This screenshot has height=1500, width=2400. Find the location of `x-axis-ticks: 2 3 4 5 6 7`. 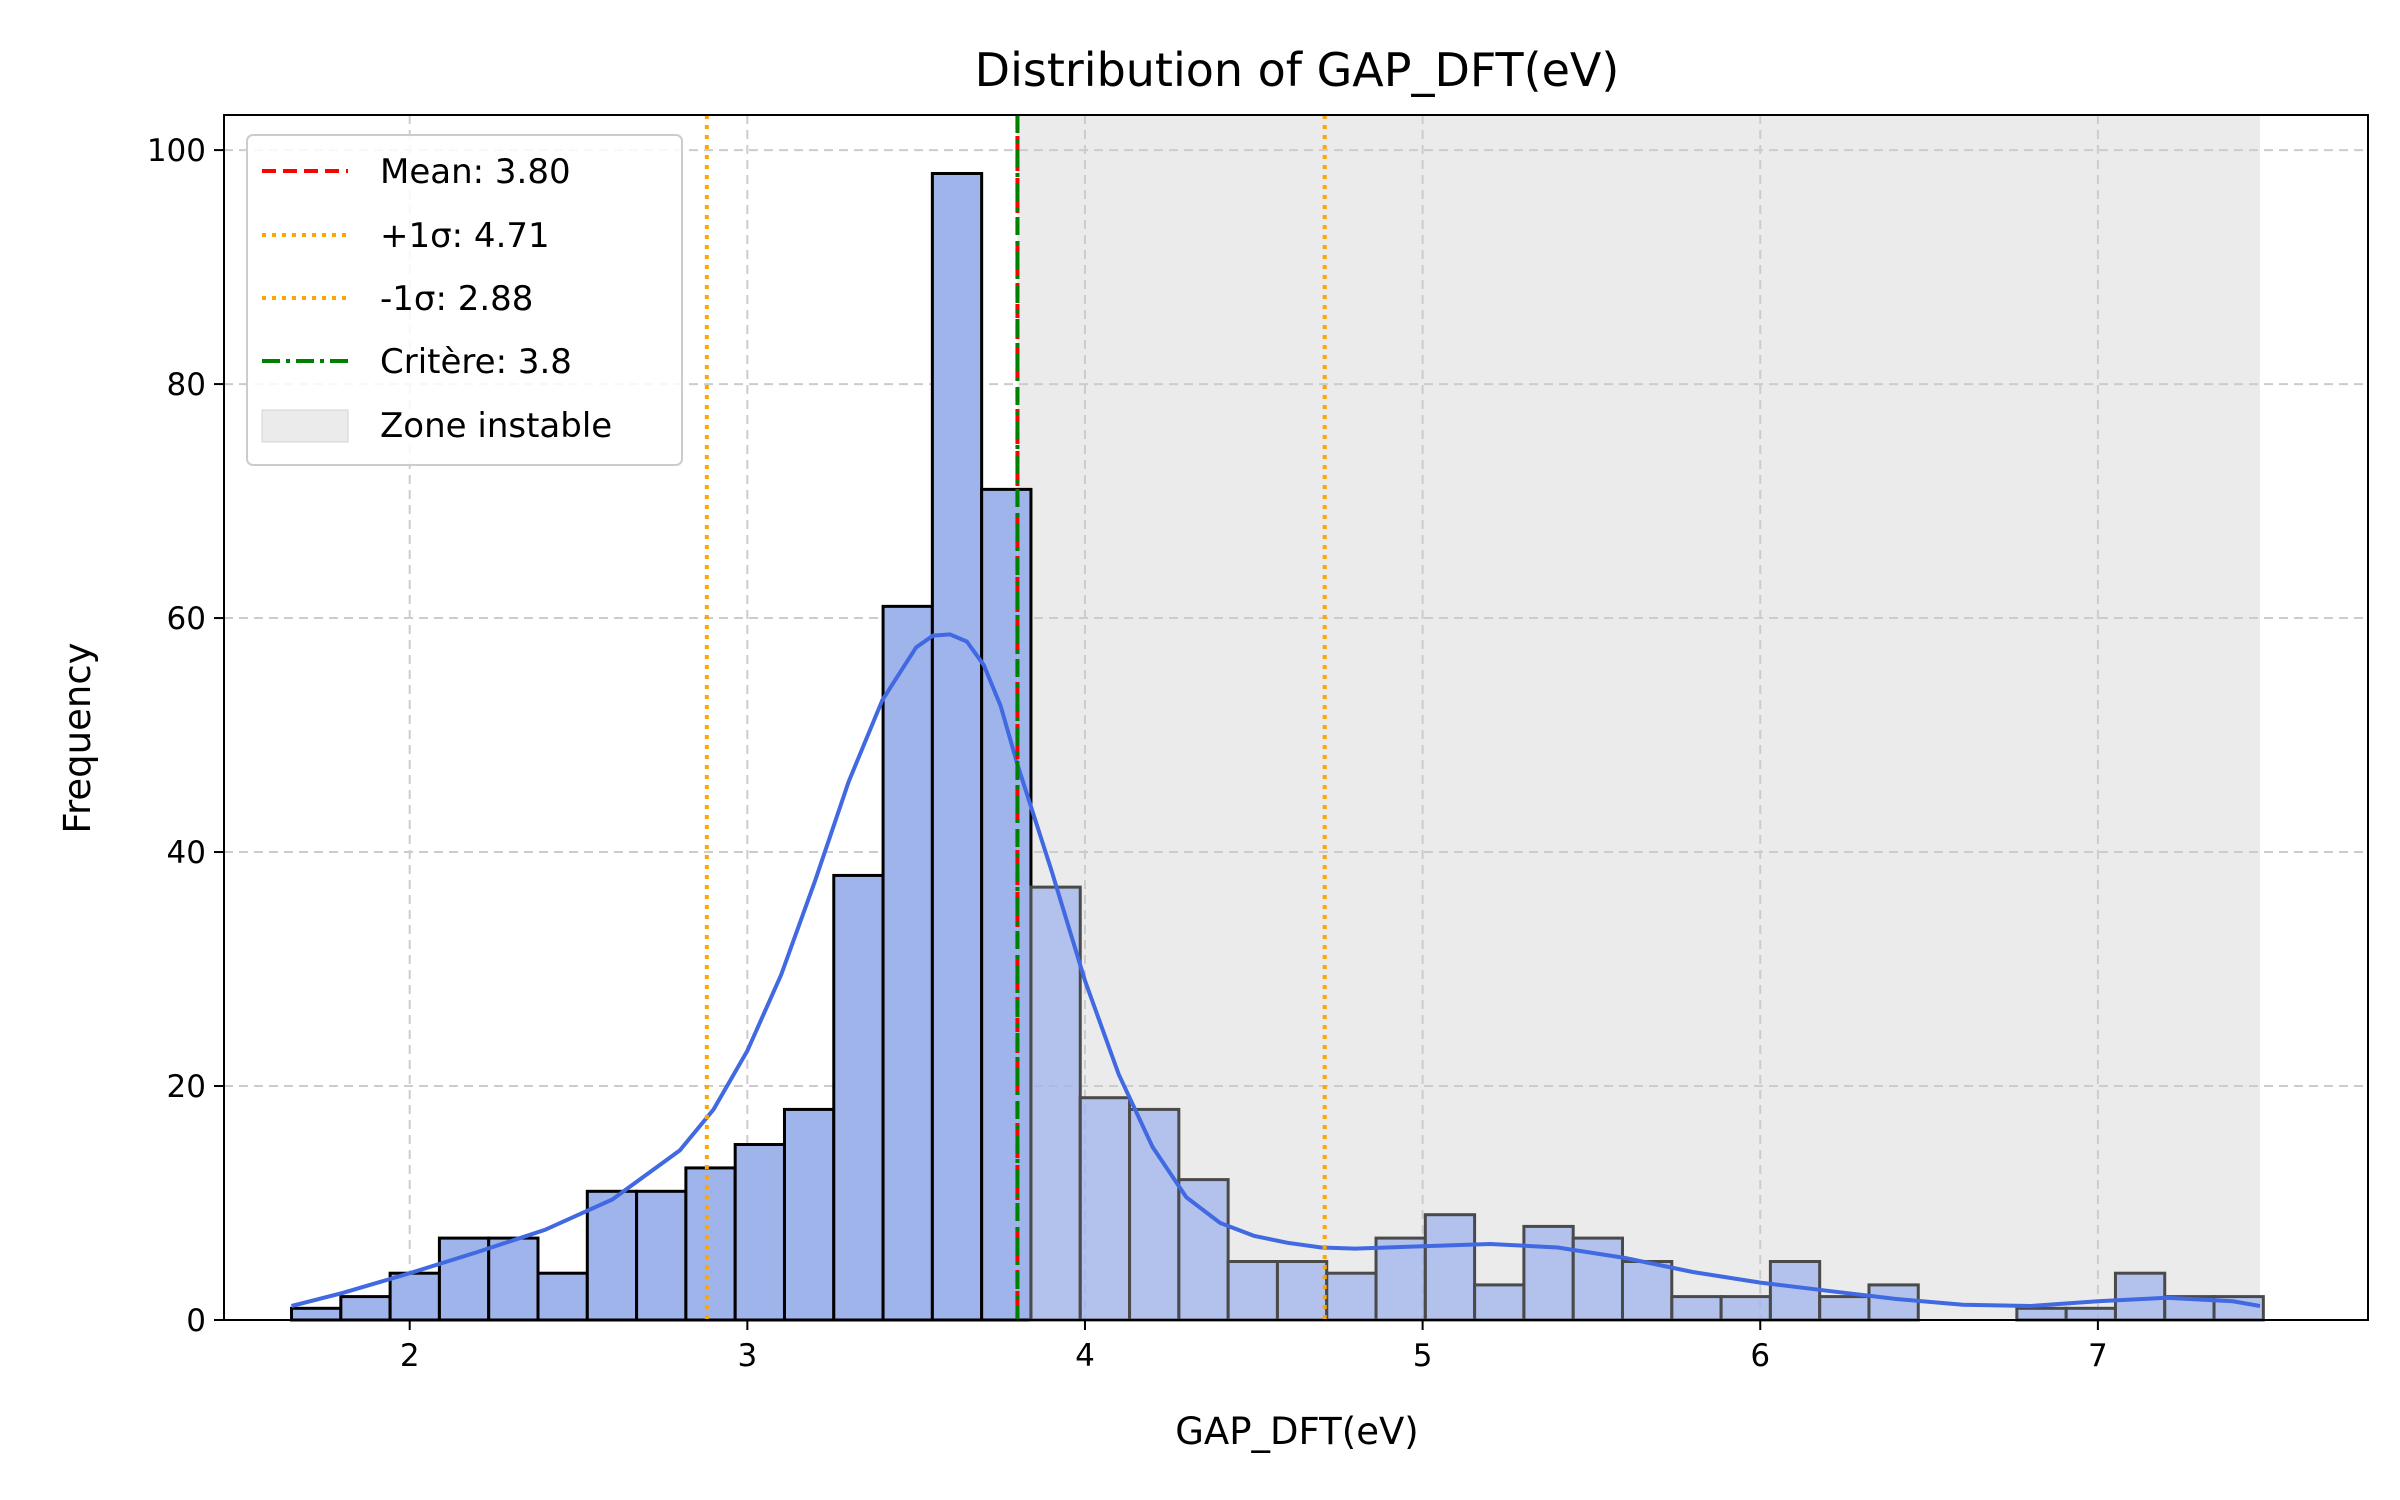

x-axis-ticks: 2 3 4 5 6 7 is located at coordinates (1254, 1347).